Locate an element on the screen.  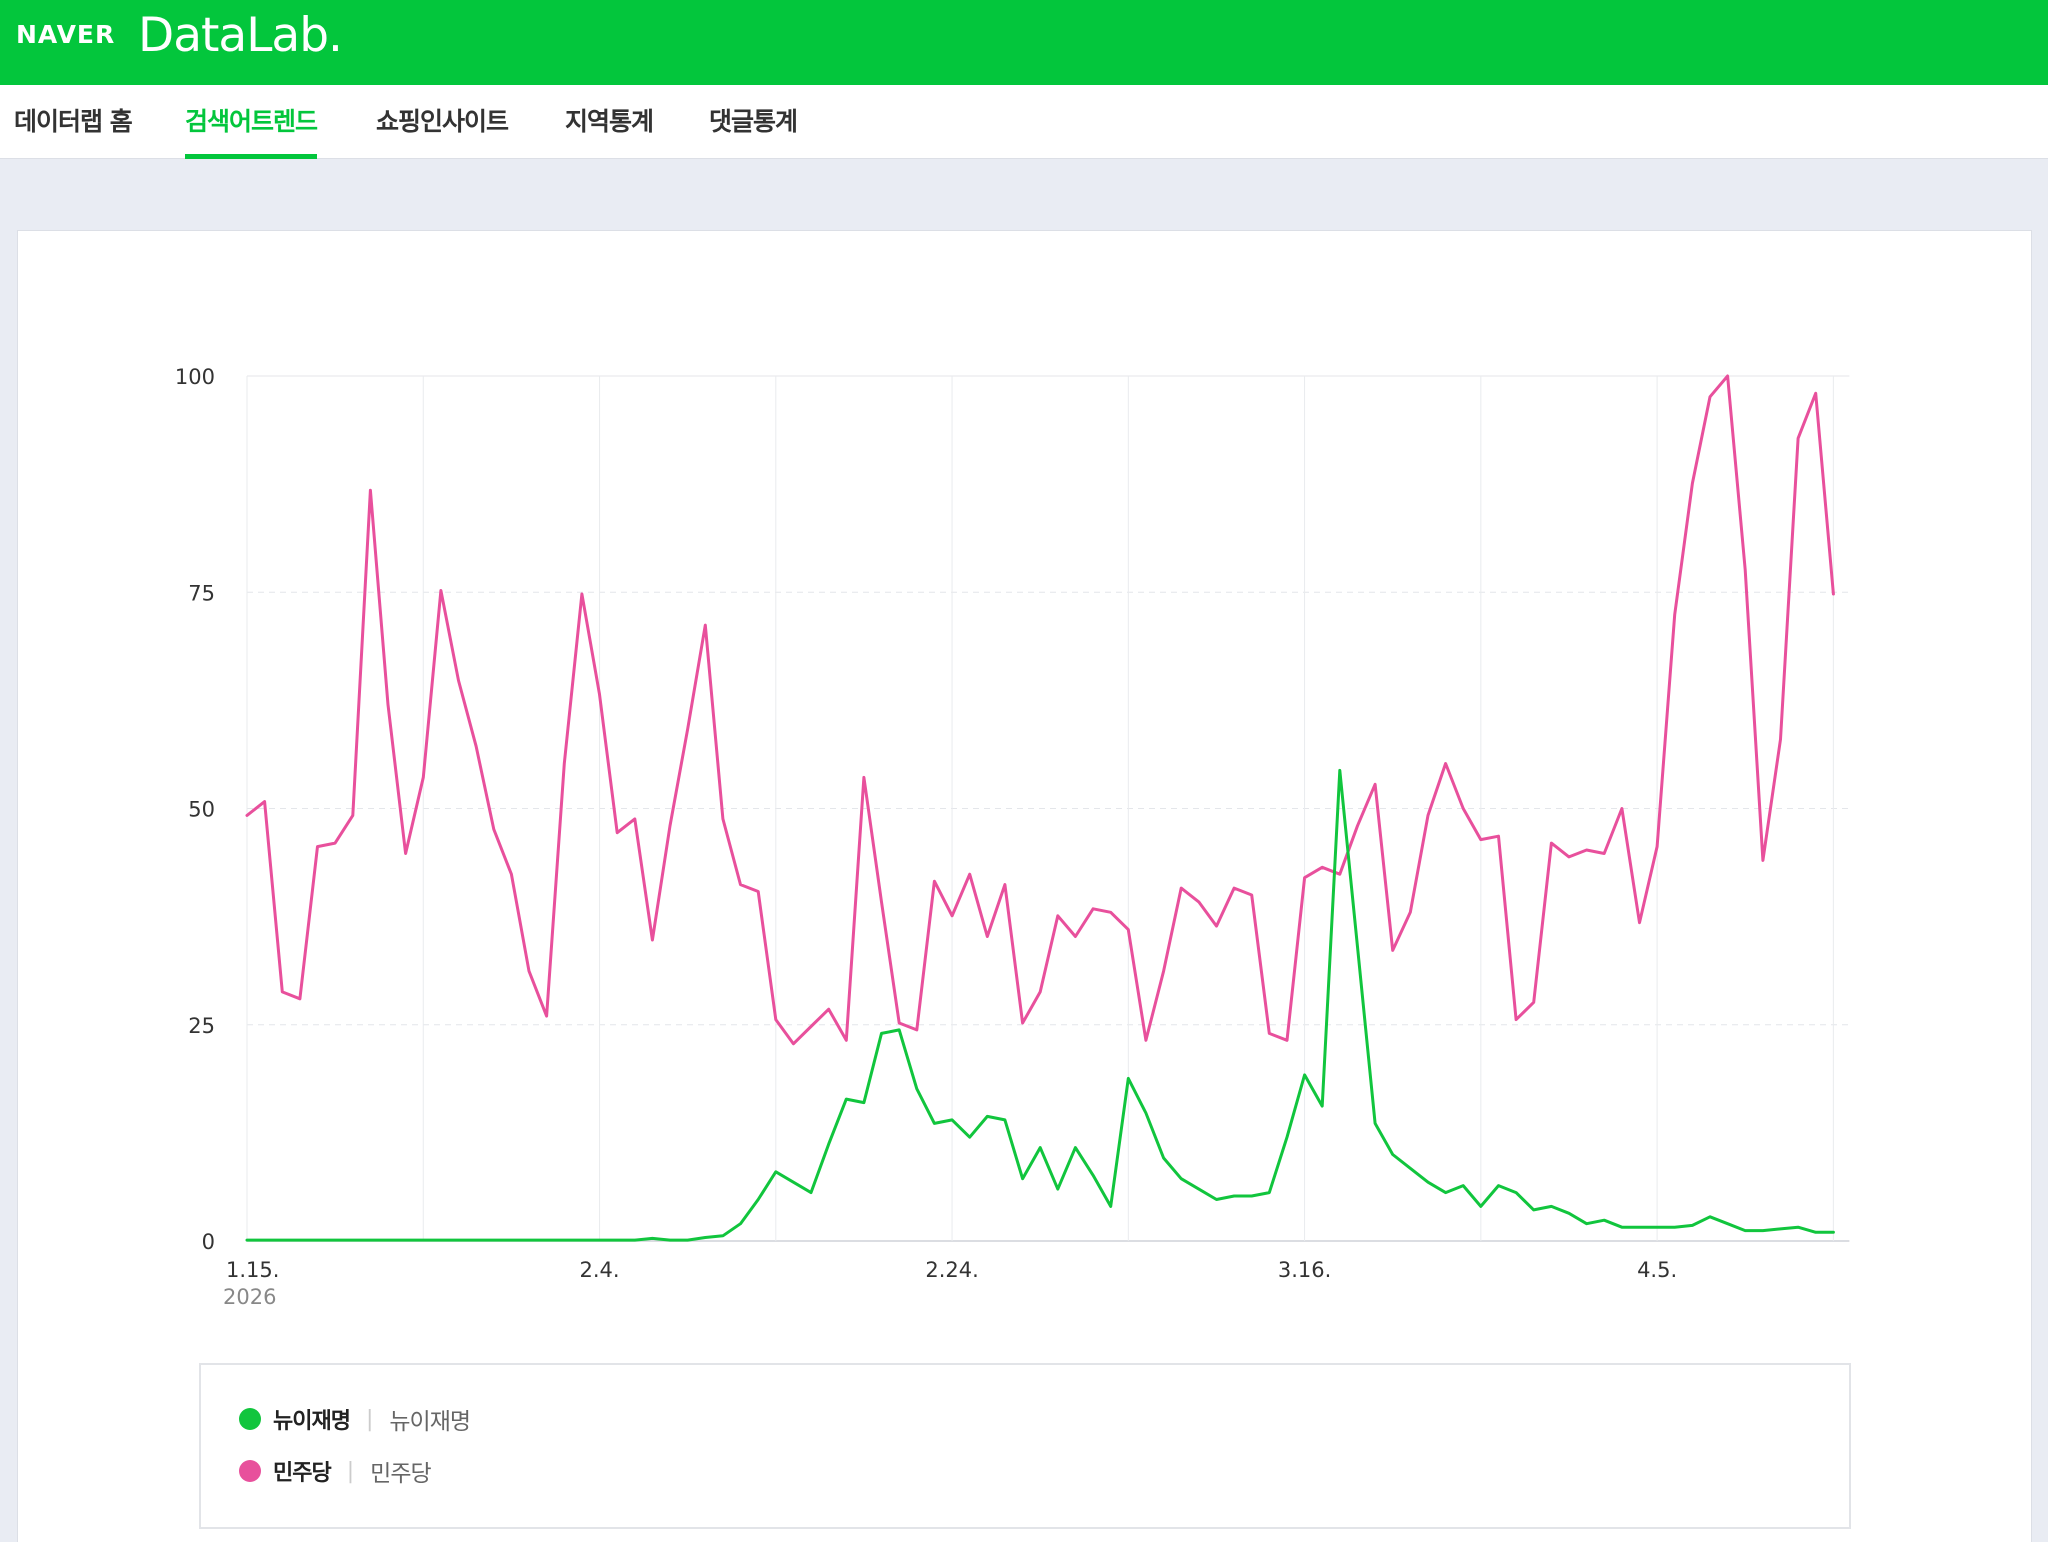
nav-datalab-home: 데이터랩 홈 is located at coordinates (73, 121).